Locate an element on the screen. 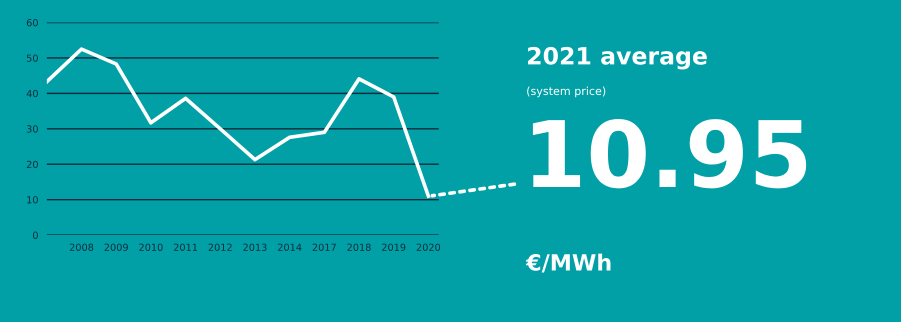  x-tick-label: 2008 is located at coordinates (82, 247).